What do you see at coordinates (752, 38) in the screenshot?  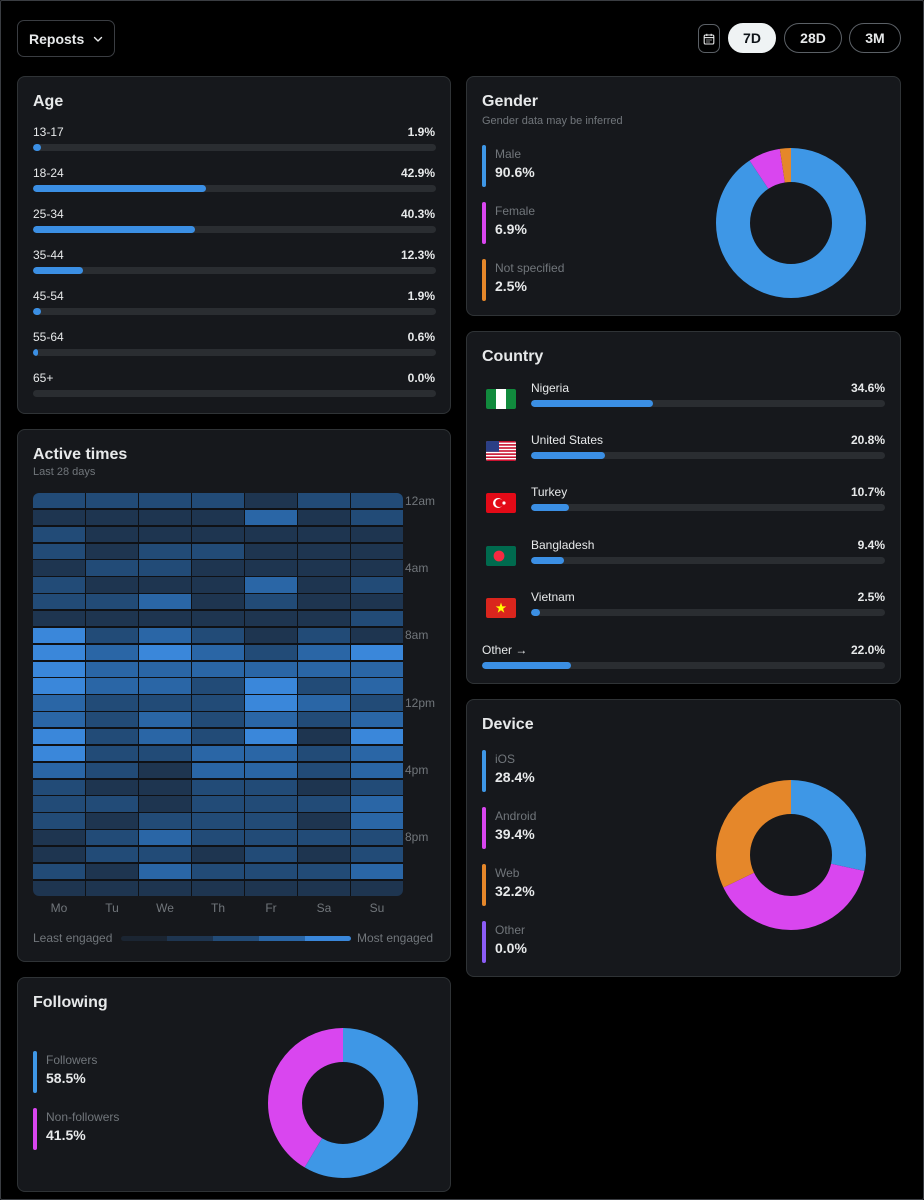 I see `range-7d-button: 7D` at bounding box center [752, 38].